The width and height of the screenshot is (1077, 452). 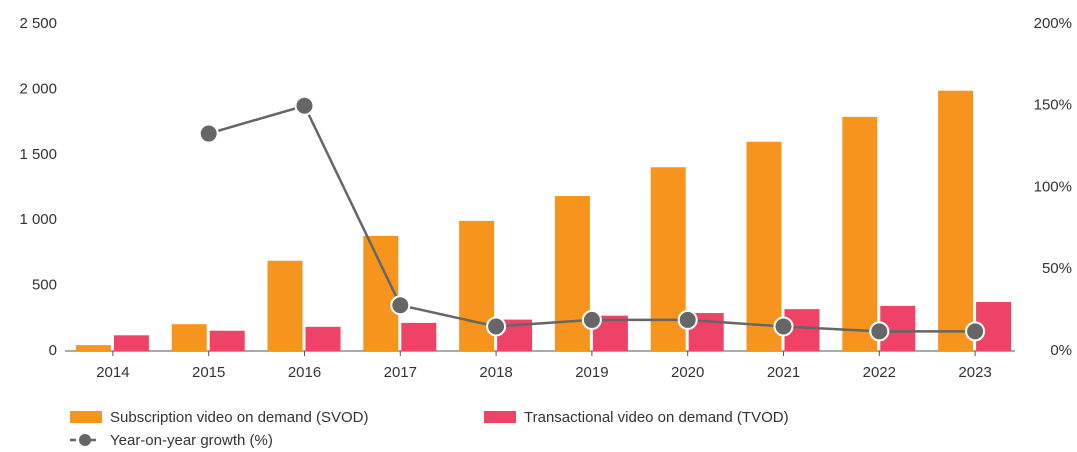 What do you see at coordinates (1053, 23) in the screenshot?
I see `y2-tick-label: 200%` at bounding box center [1053, 23].